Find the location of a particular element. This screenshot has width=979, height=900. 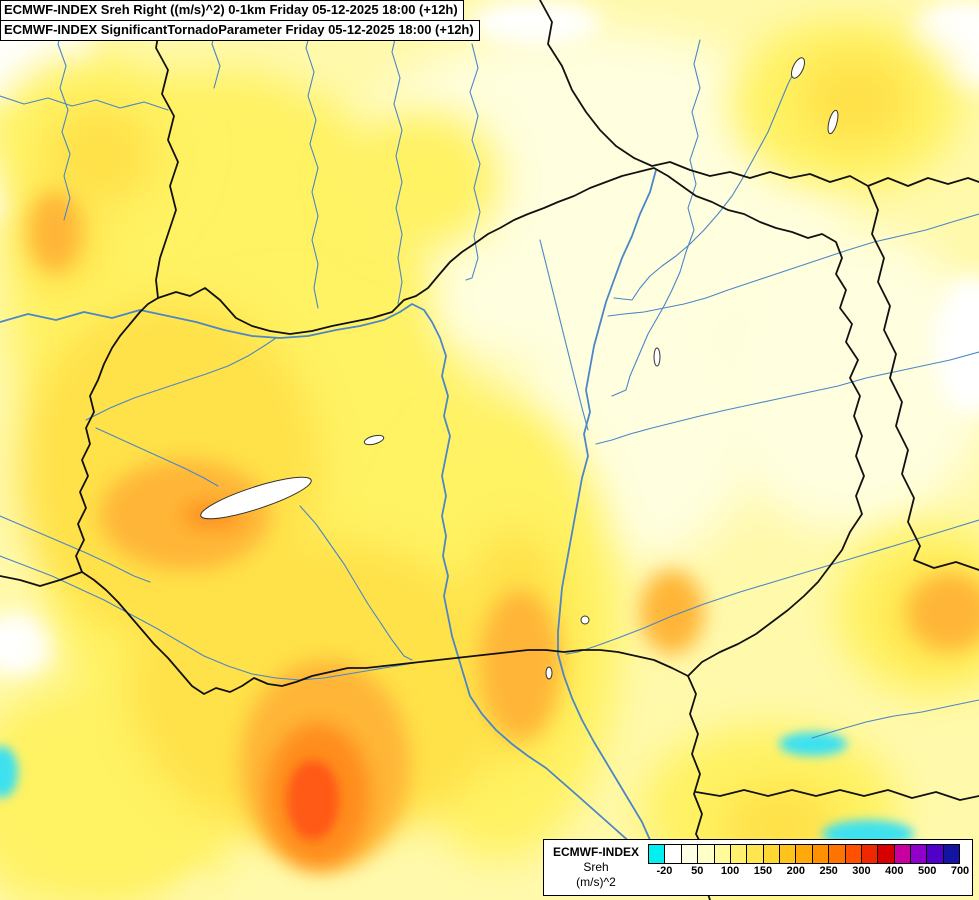

shade-red-core is located at coordinates (313, 800).